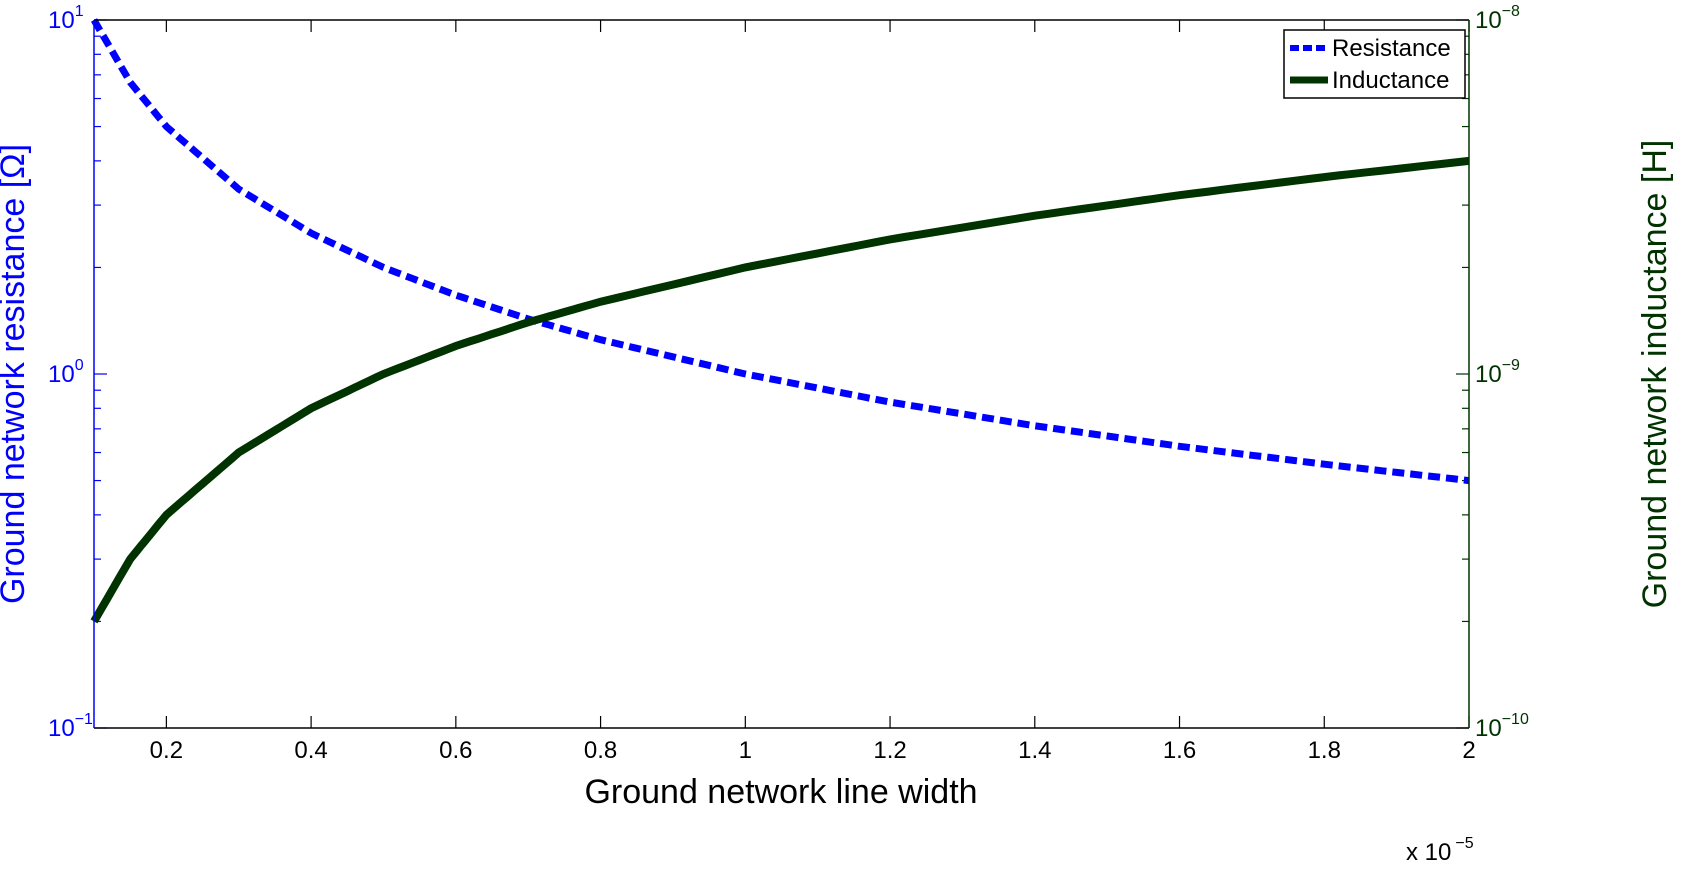 The width and height of the screenshot is (1688, 871). I want to click on left-y-tick-label: 10¹, so click(66, 18).